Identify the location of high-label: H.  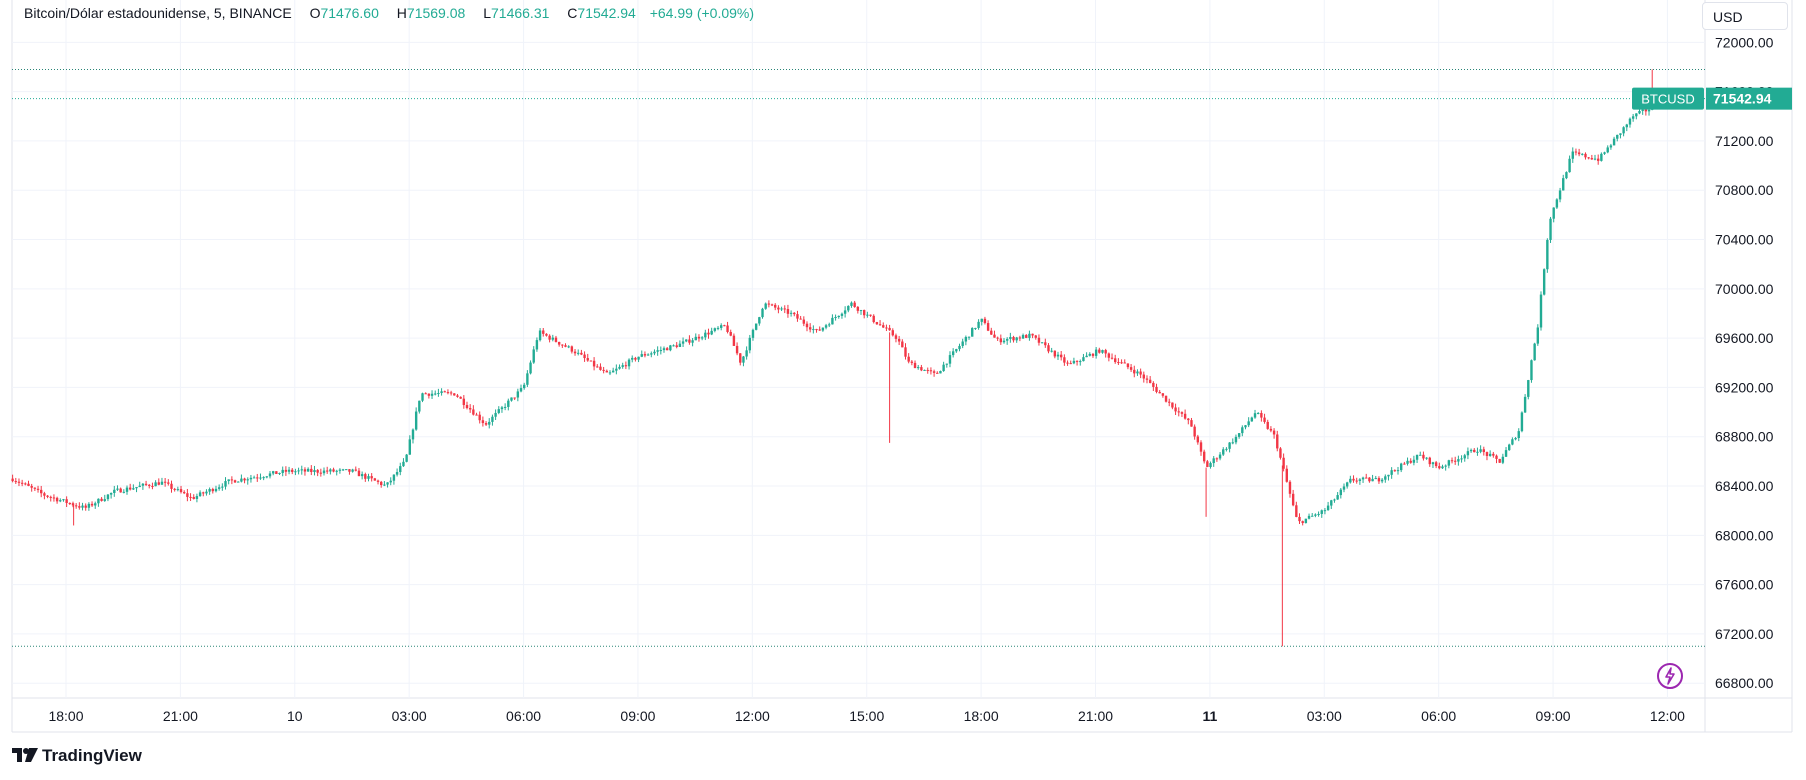
(401, 13).